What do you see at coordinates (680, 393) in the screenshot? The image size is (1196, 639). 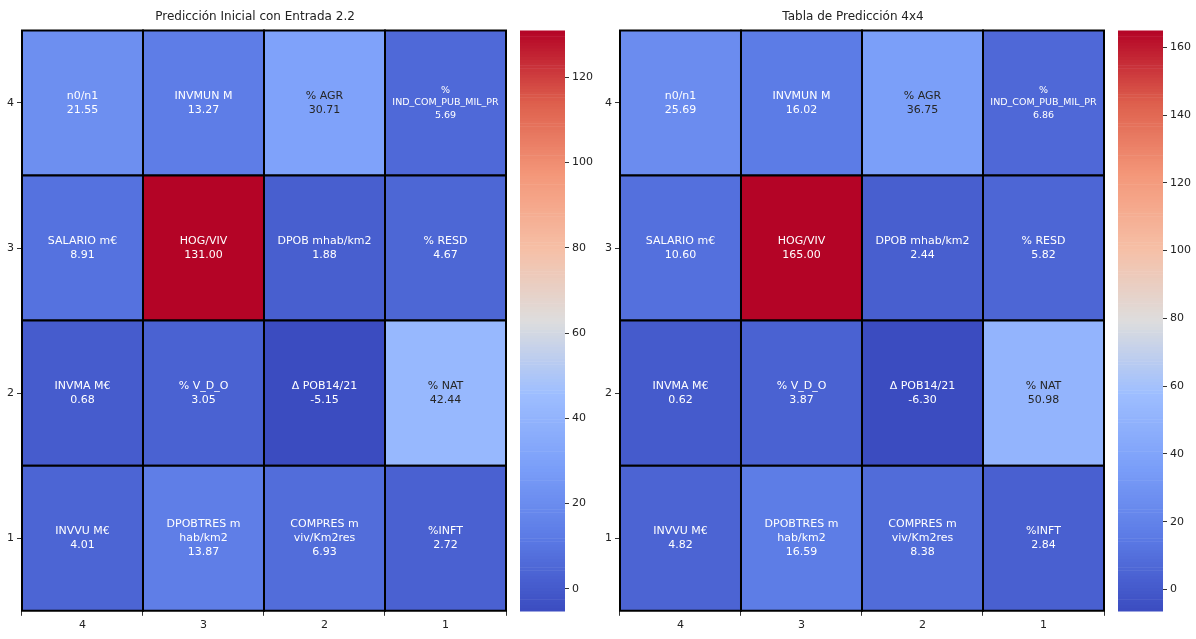 I see `data-label: INVMA M€ 0.62` at bounding box center [680, 393].